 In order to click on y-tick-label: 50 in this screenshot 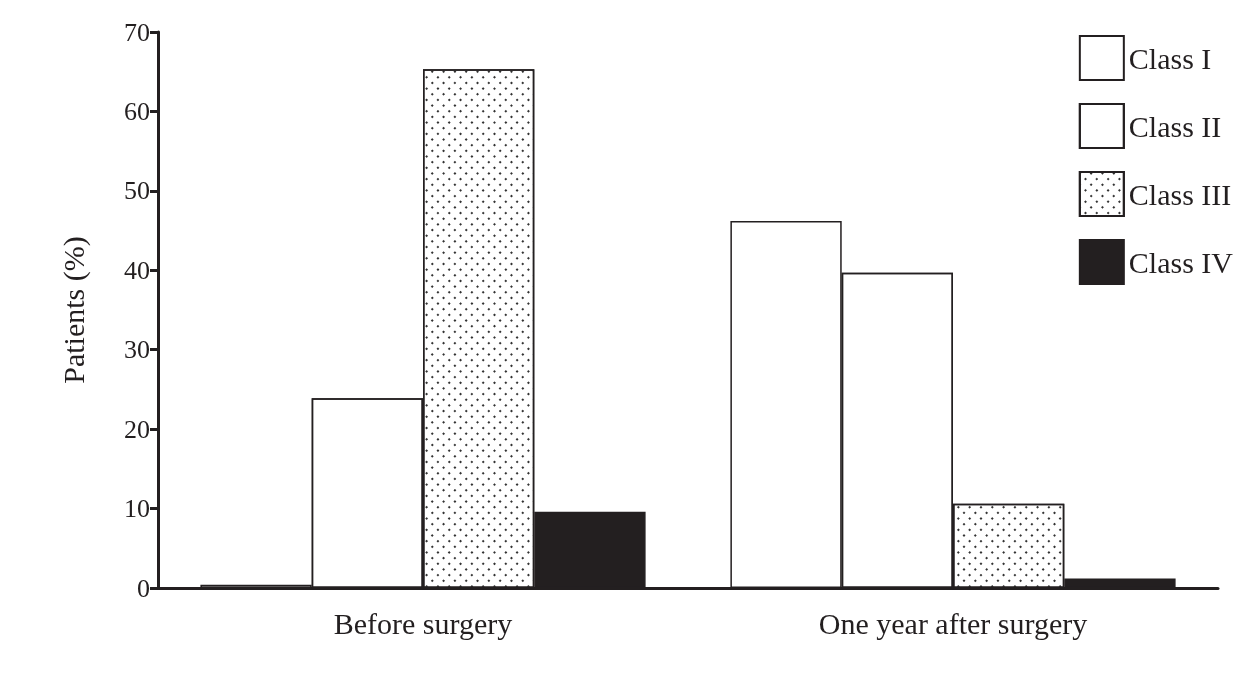, I will do `click(137, 191)`.